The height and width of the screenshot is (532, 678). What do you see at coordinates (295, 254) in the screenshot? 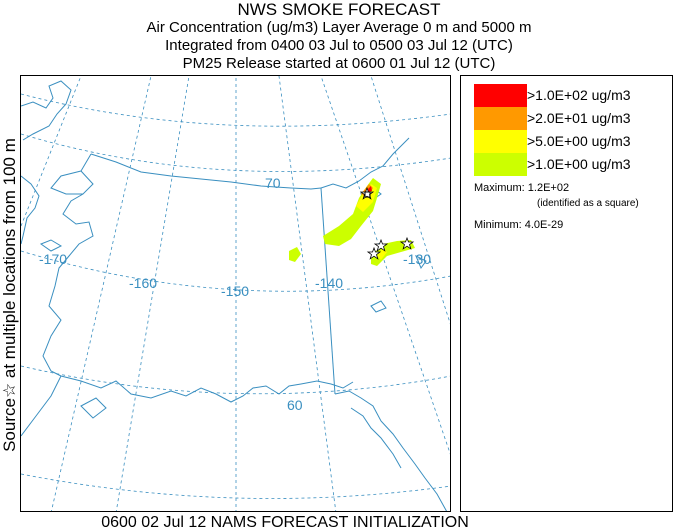
I see `smoke-plume-west` at bounding box center [295, 254].